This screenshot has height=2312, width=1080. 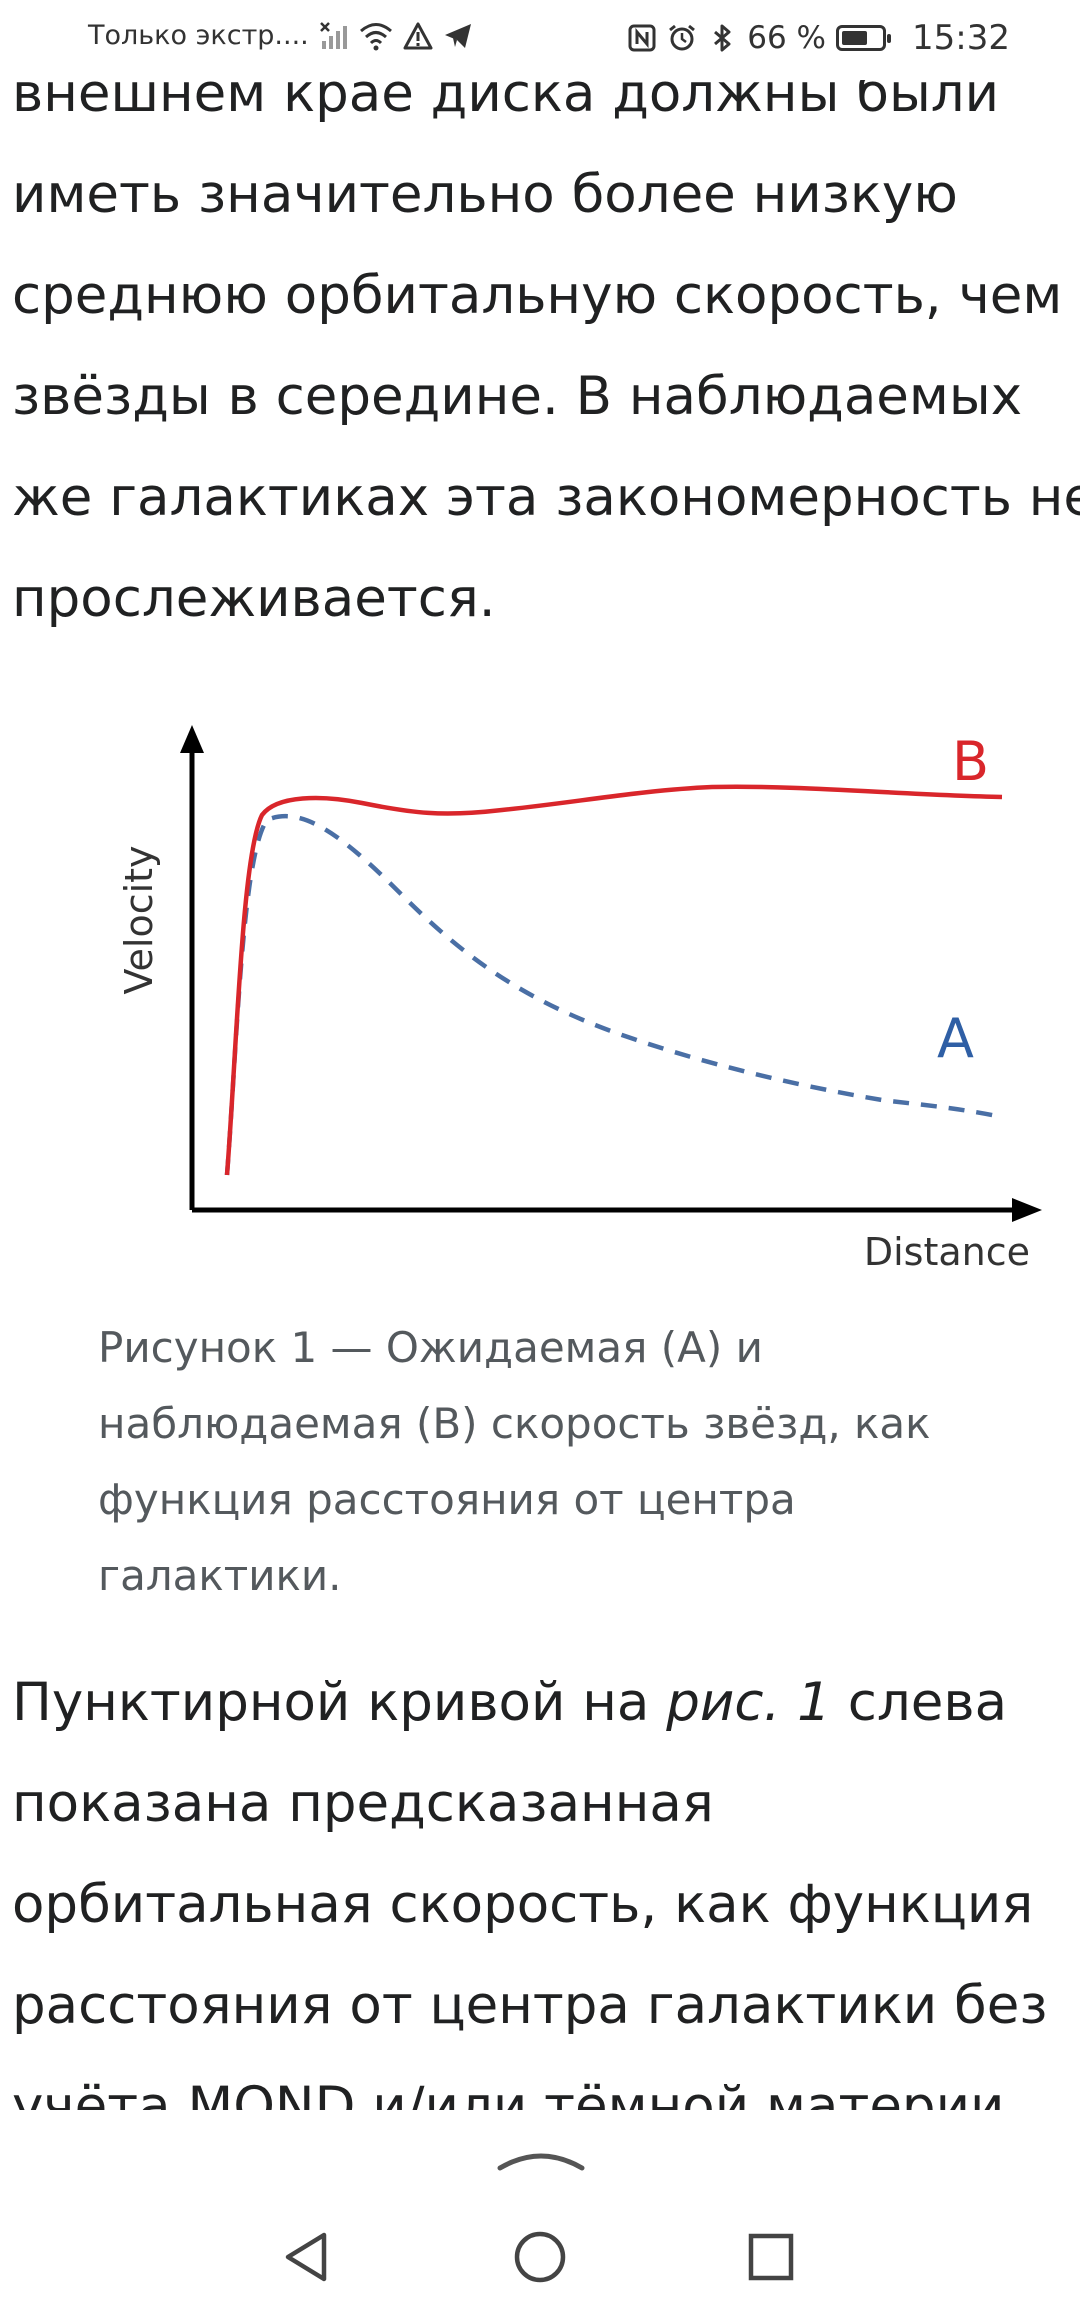 I want to click on back-icon, so click(x=306, y=2257).